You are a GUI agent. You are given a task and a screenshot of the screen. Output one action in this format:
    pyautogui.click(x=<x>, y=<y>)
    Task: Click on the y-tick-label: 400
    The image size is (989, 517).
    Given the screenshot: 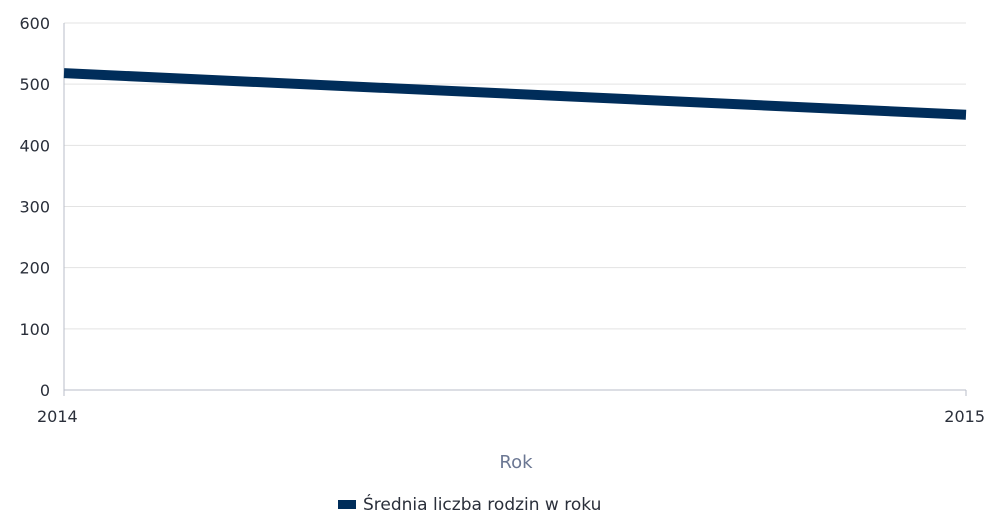 What is the action you would take?
    pyautogui.click(x=34, y=145)
    